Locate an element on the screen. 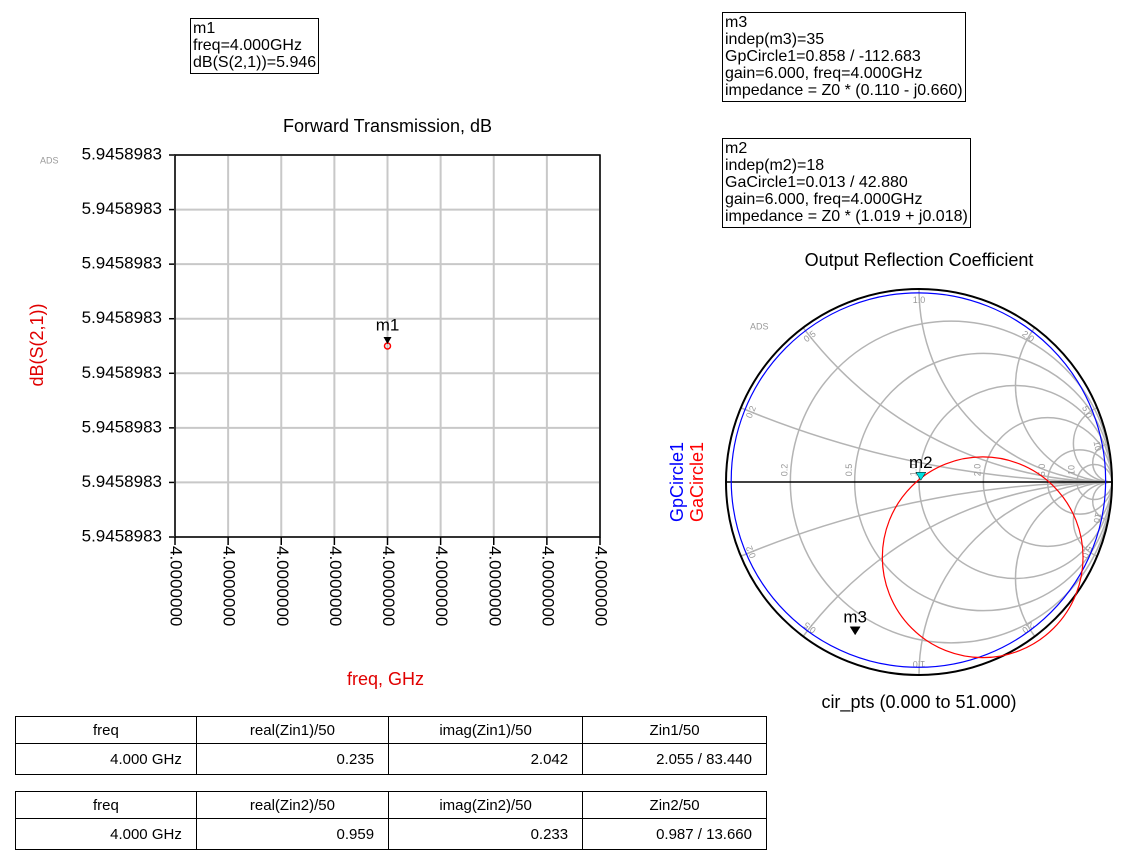  readout-line: dB(S(2,1))=5.946 is located at coordinates (255, 62).